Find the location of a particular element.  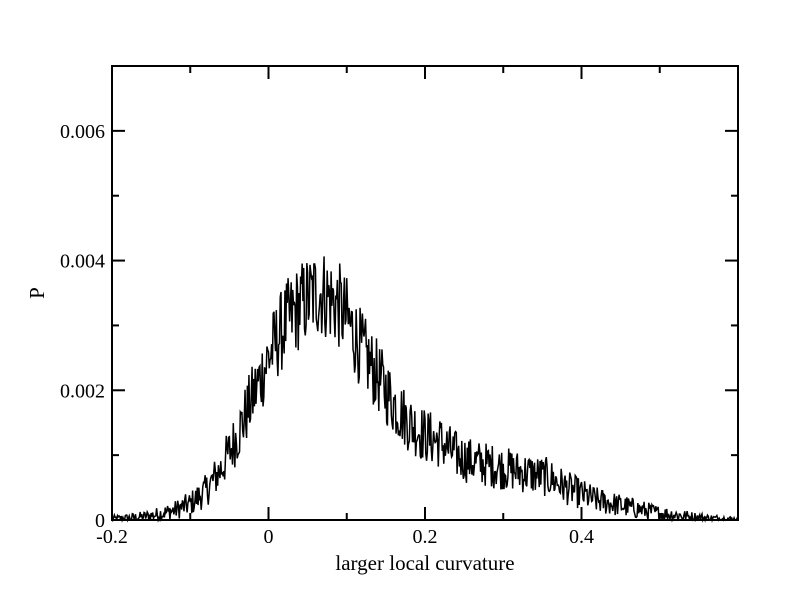

x-tick-label: -0.2 is located at coordinates (112, 537).